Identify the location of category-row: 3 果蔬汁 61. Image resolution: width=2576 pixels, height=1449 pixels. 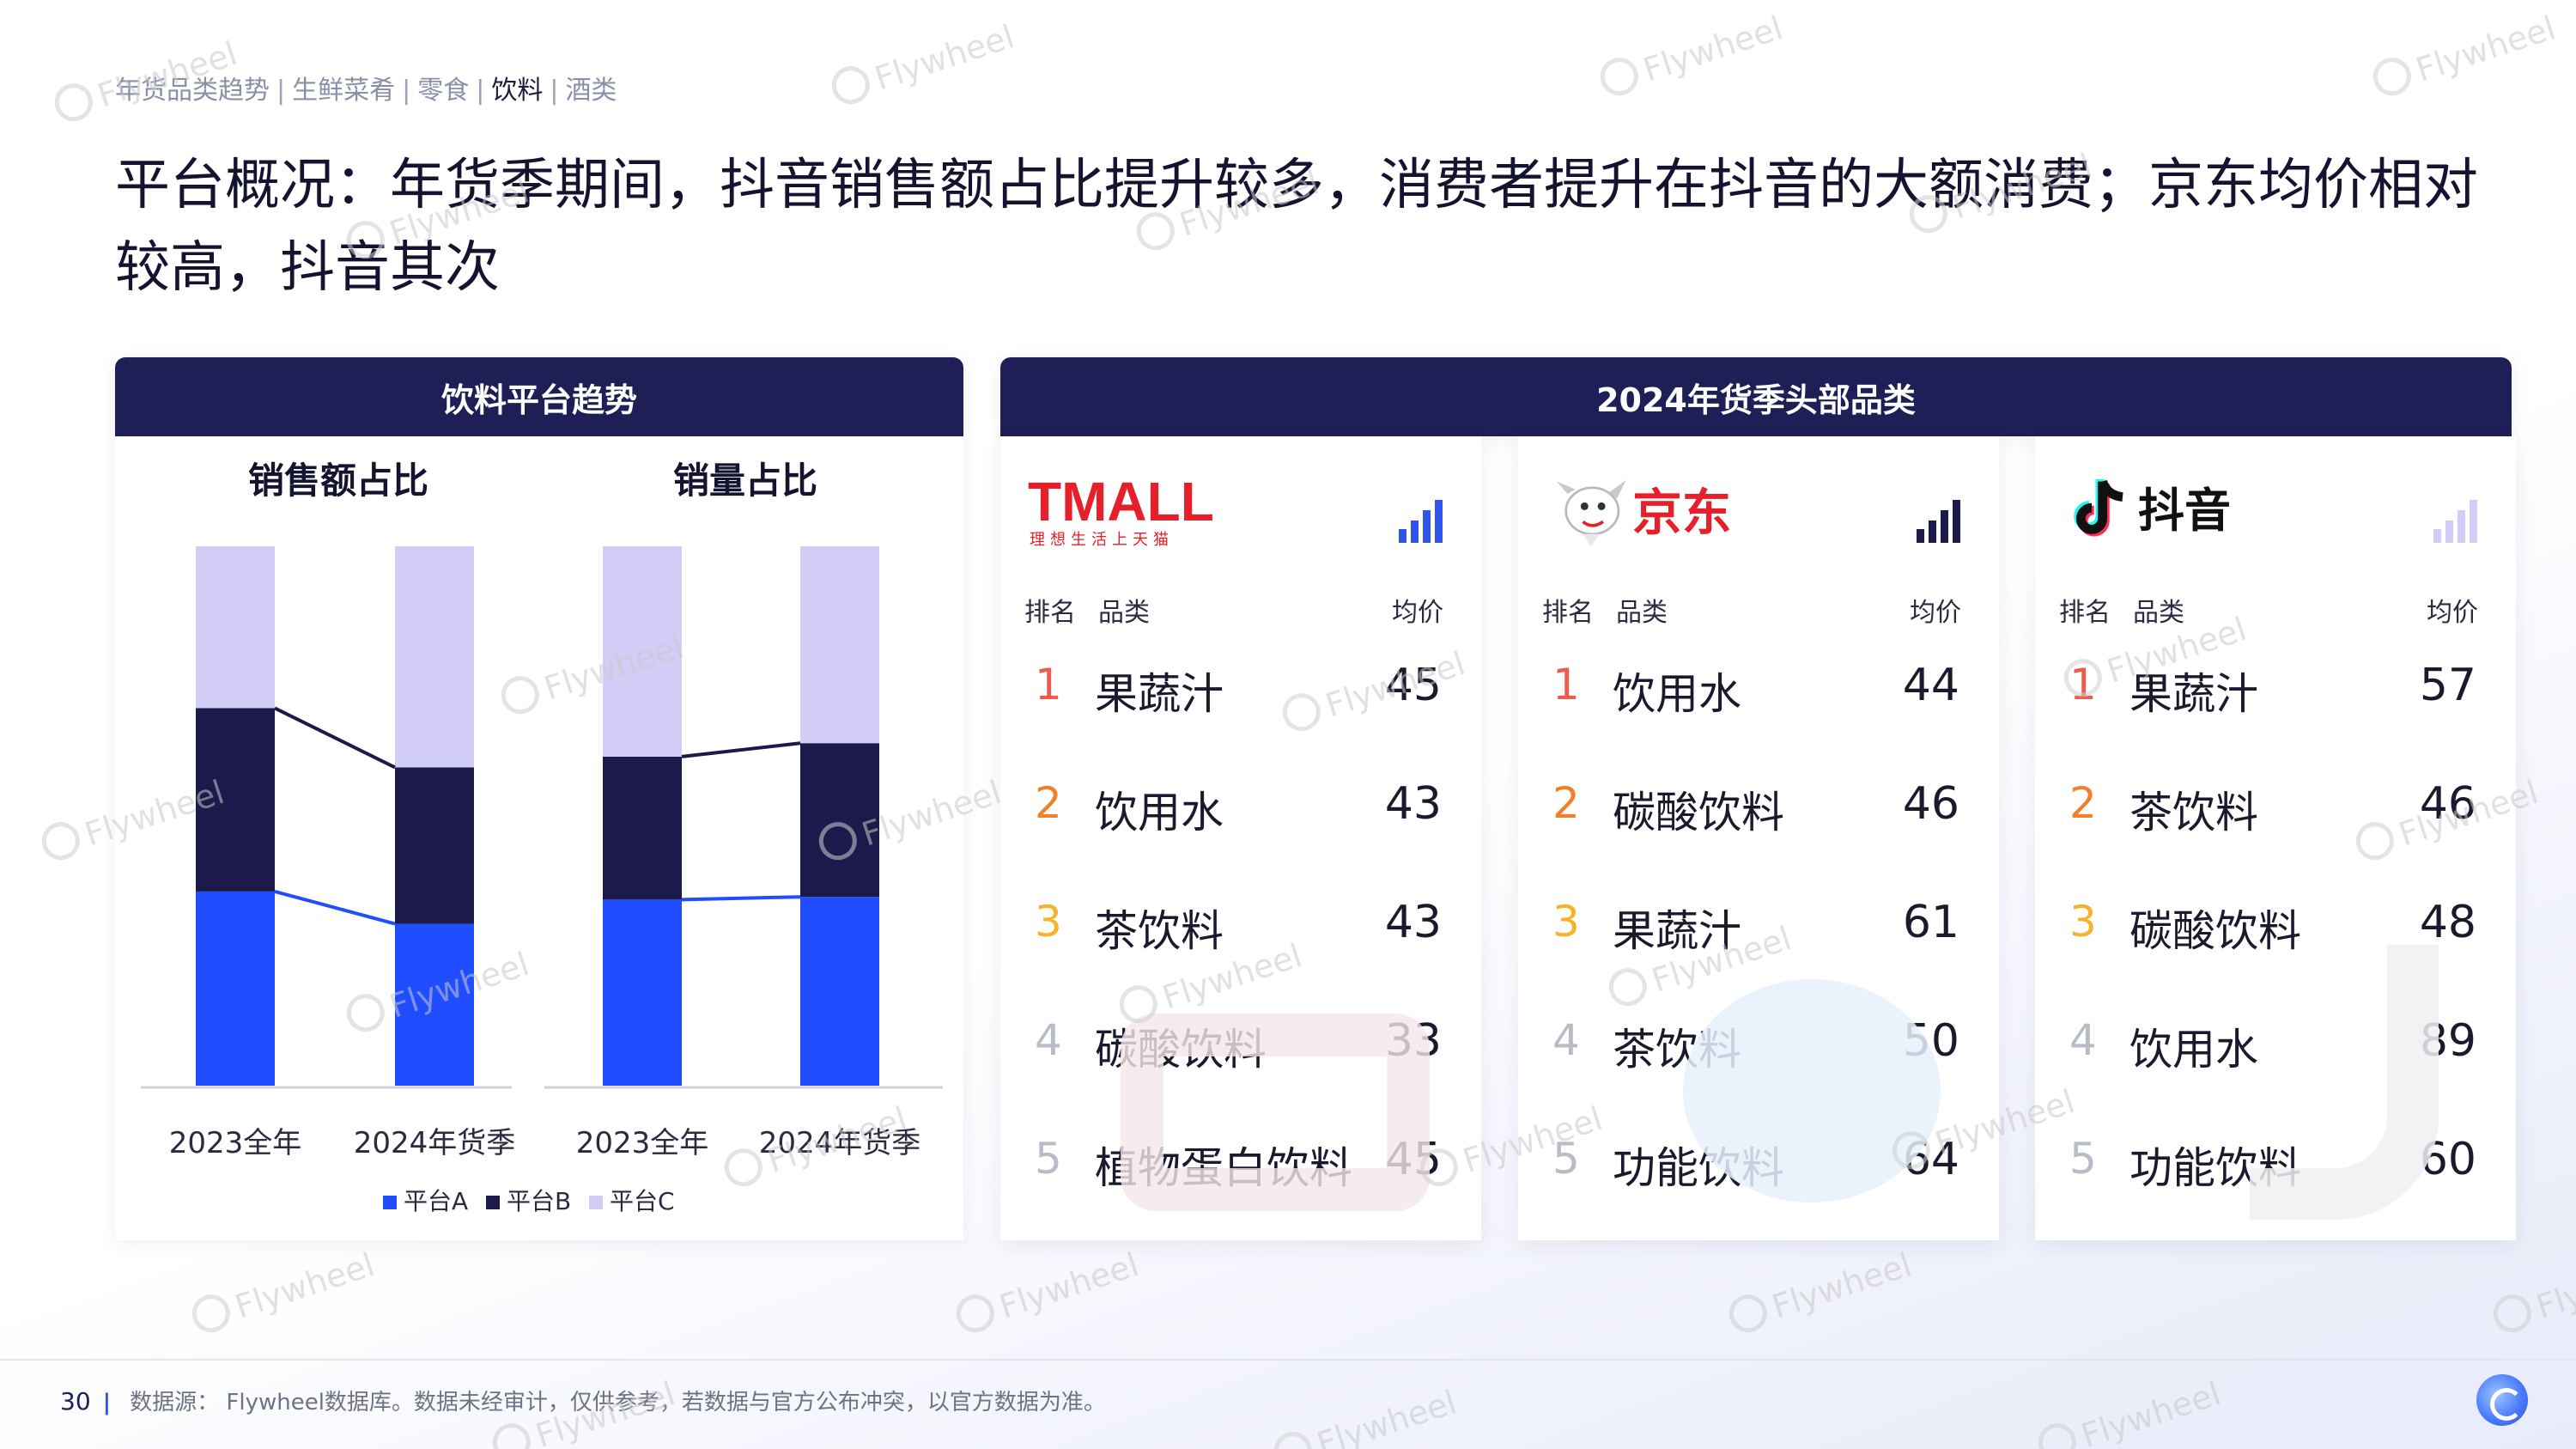
(1759, 931).